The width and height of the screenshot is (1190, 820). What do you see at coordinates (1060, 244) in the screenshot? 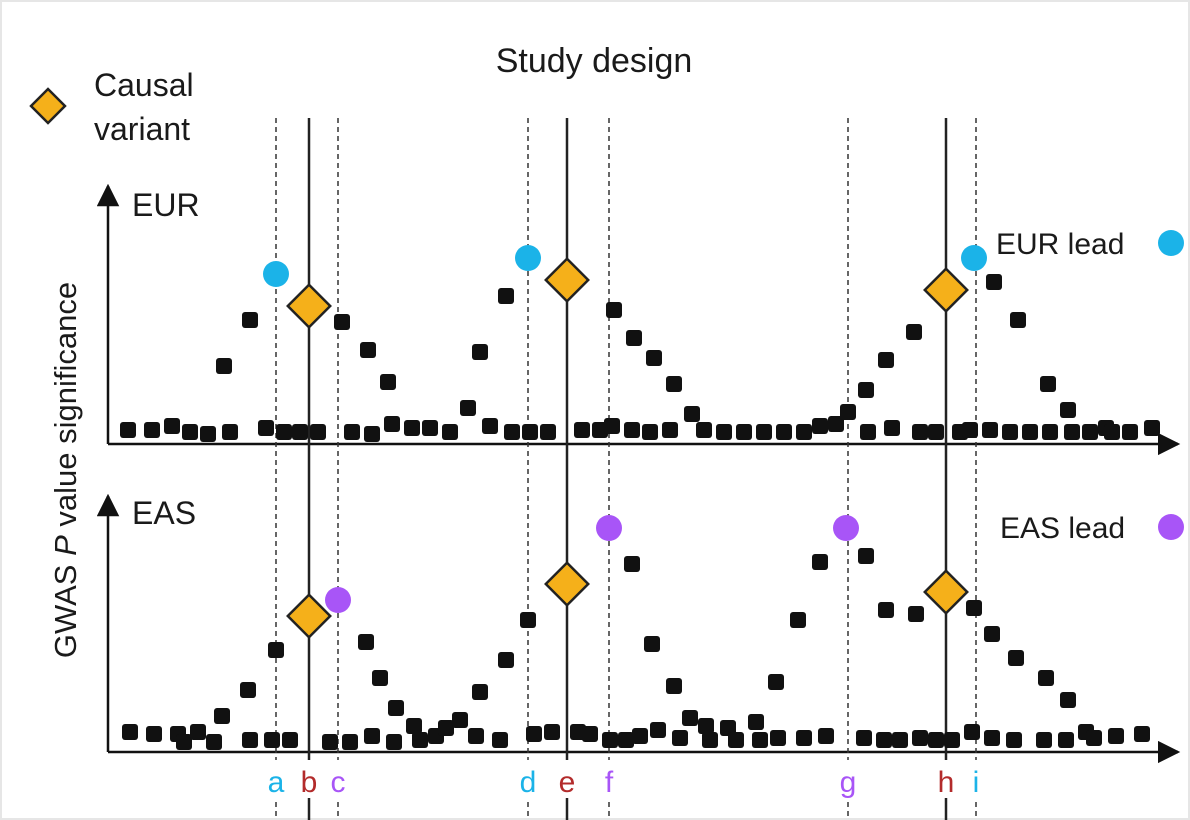
I see `eur-lead-label: EUR lead` at bounding box center [1060, 244].